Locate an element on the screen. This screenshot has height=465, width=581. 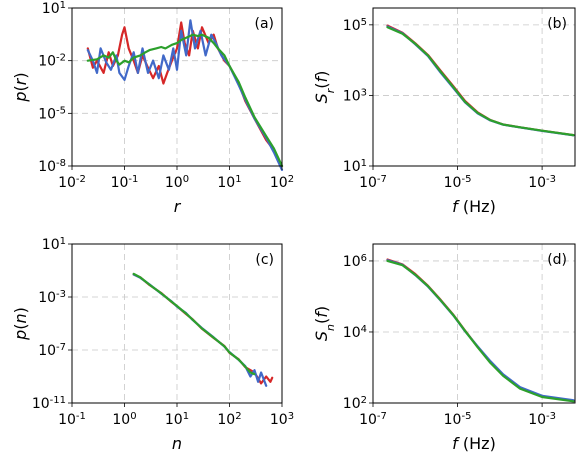
panel-label: (a) is located at coordinates (264, 24).